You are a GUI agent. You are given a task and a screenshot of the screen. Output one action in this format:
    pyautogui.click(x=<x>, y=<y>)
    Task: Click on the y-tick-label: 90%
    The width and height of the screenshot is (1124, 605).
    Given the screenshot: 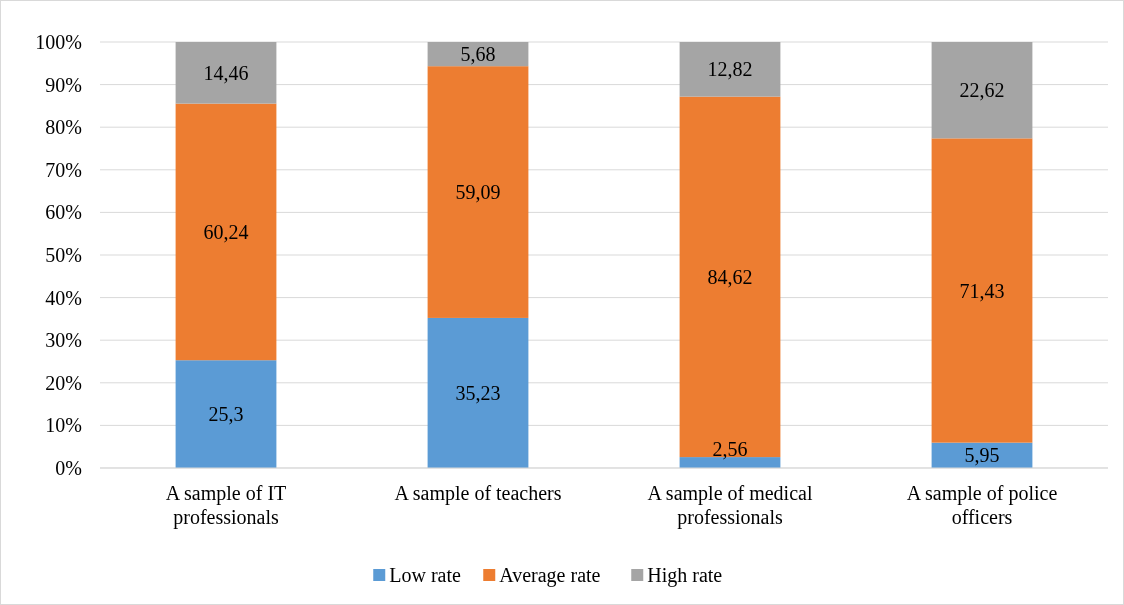 What is the action you would take?
    pyautogui.click(x=63, y=84)
    